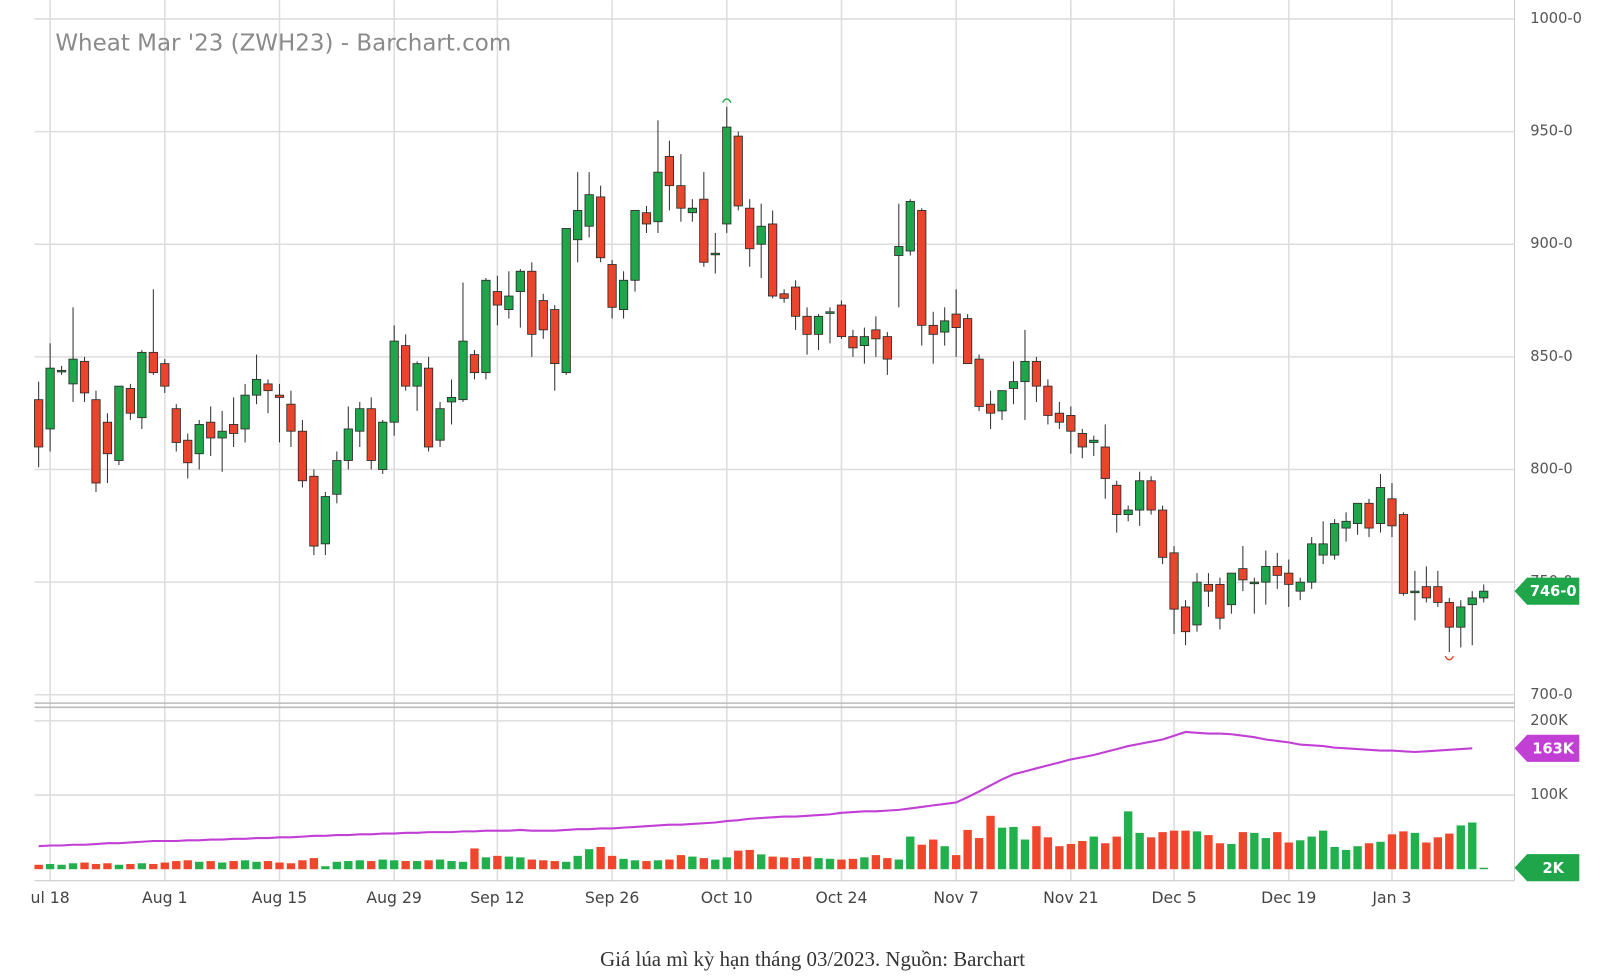  I want to click on y-tick-label: 1000-0, so click(1556, 18).